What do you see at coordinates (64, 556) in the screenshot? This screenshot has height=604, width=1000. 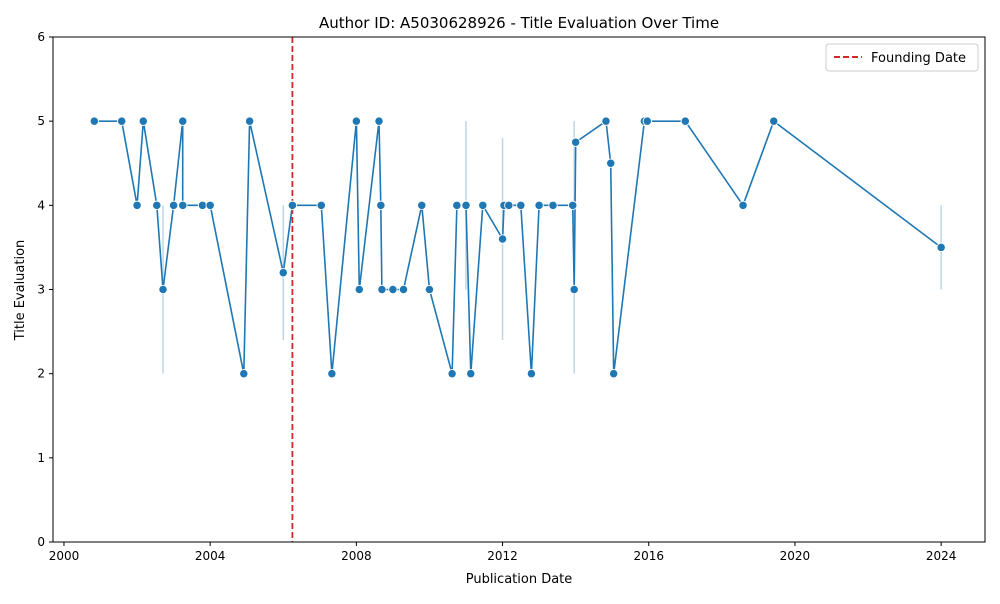 I see `x-tick-label: 2000` at bounding box center [64, 556].